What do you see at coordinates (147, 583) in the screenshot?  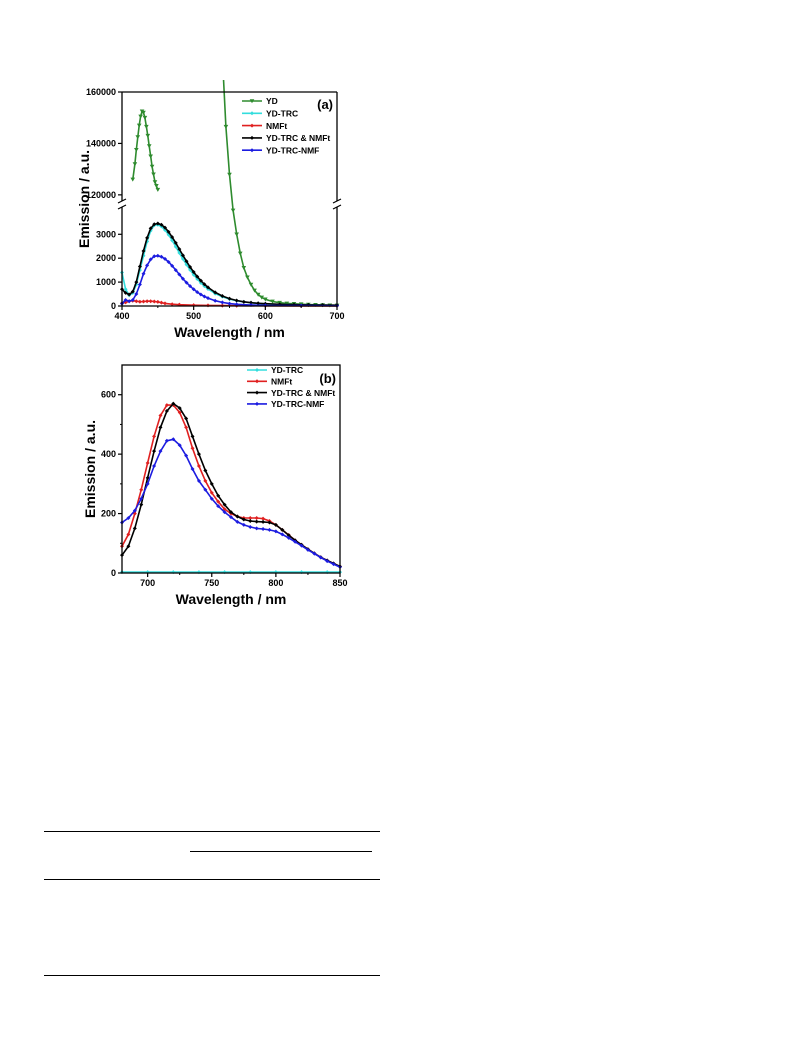 I see `x-tick-label-700: 700` at bounding box center [147, 583].